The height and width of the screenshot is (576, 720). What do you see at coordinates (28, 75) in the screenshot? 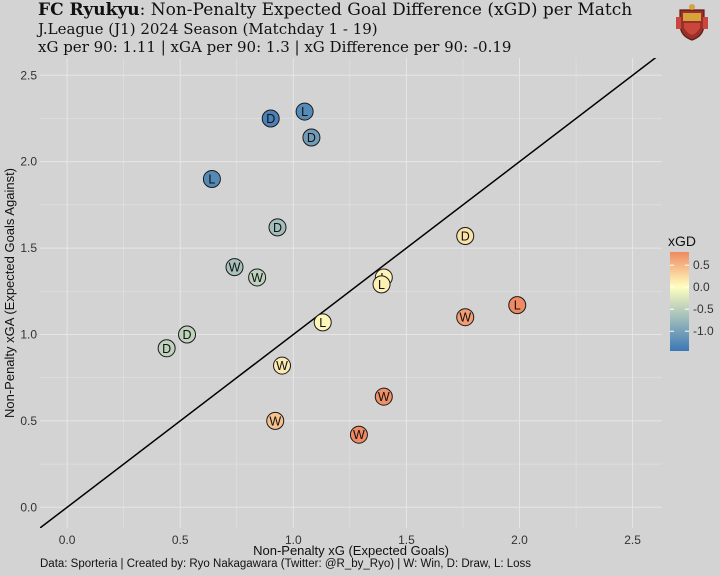
I see `y-tick-label: 2.5` at bounding box center [28, 75].